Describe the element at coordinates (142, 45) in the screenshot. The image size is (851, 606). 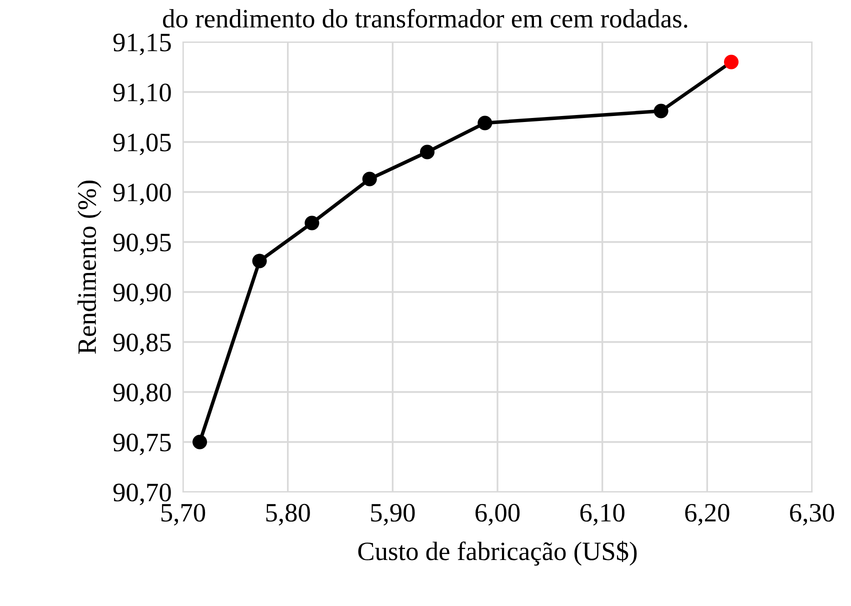
I see `y-tick-label: 91,15` at that location.